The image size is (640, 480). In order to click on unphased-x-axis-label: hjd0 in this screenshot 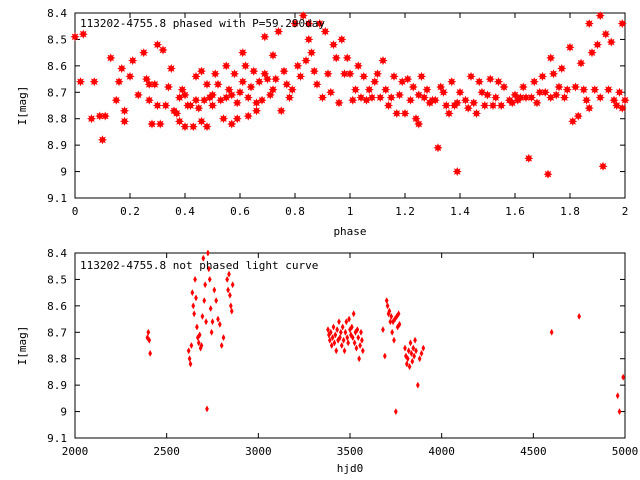, I will do `click(350, 468)`.